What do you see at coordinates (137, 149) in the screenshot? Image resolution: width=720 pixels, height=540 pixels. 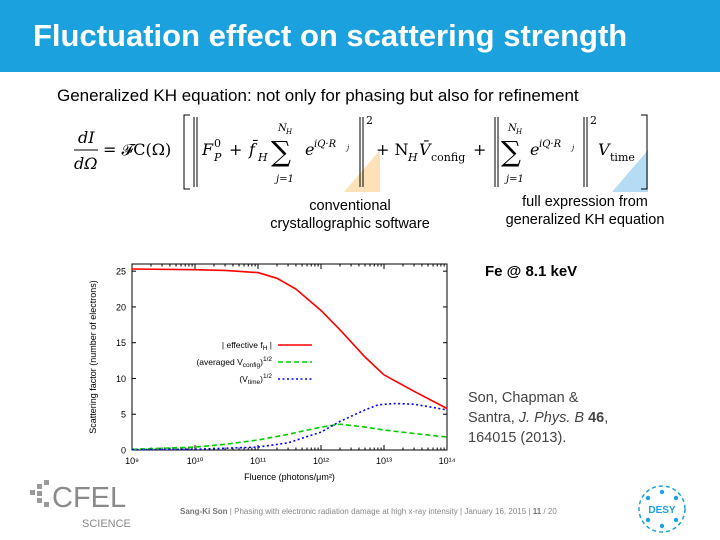 I see `eq-prefactor: = 𝓕C(Ω)` at bounding box center [137, 149].